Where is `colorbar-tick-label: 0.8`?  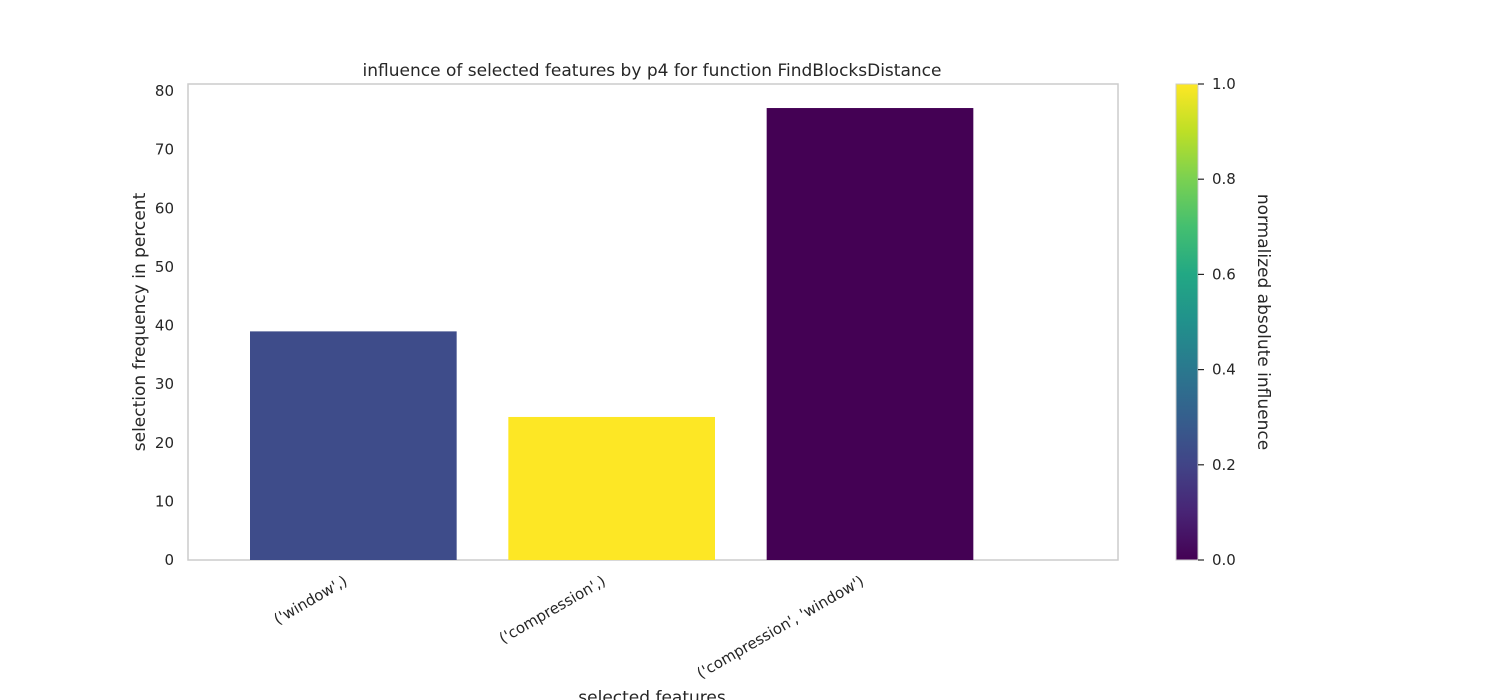
colorbar-tick-label: 0.8 is located at coordinates (1224, 179).